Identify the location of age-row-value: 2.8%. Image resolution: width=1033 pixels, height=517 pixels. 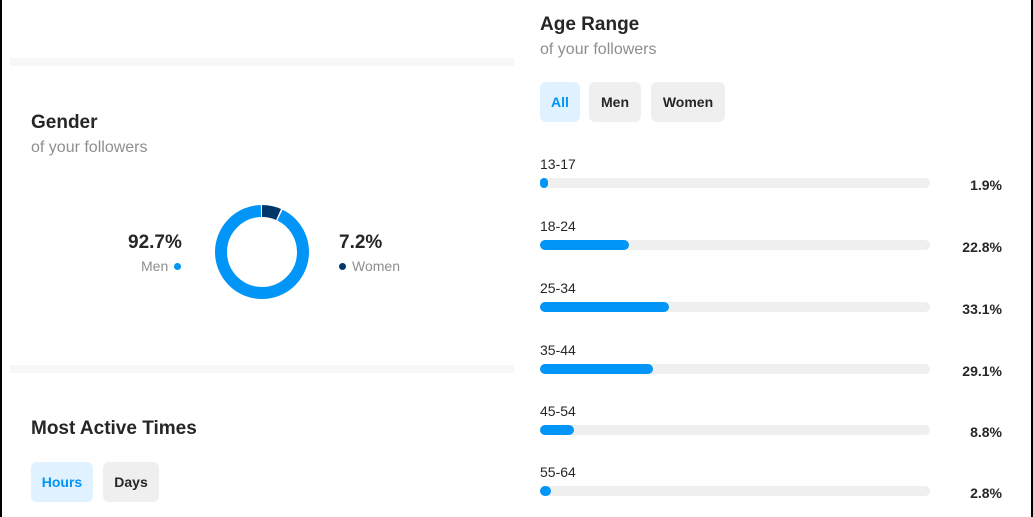
(986, 493).